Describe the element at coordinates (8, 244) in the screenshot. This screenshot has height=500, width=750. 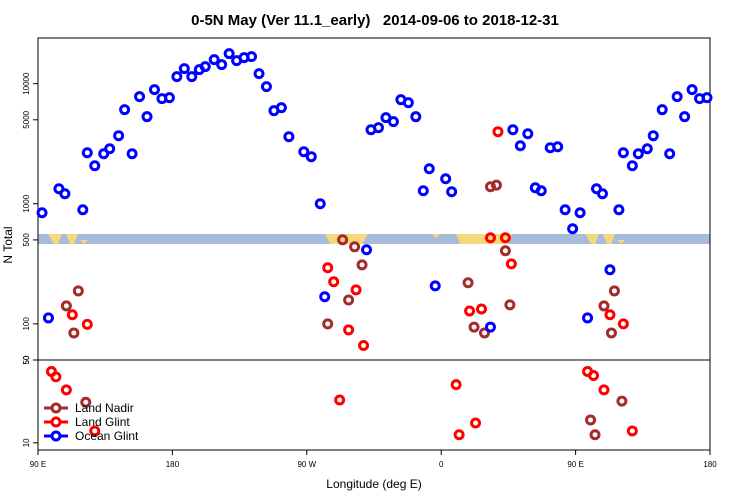
I see `y-axis-label: N Total` at that location.